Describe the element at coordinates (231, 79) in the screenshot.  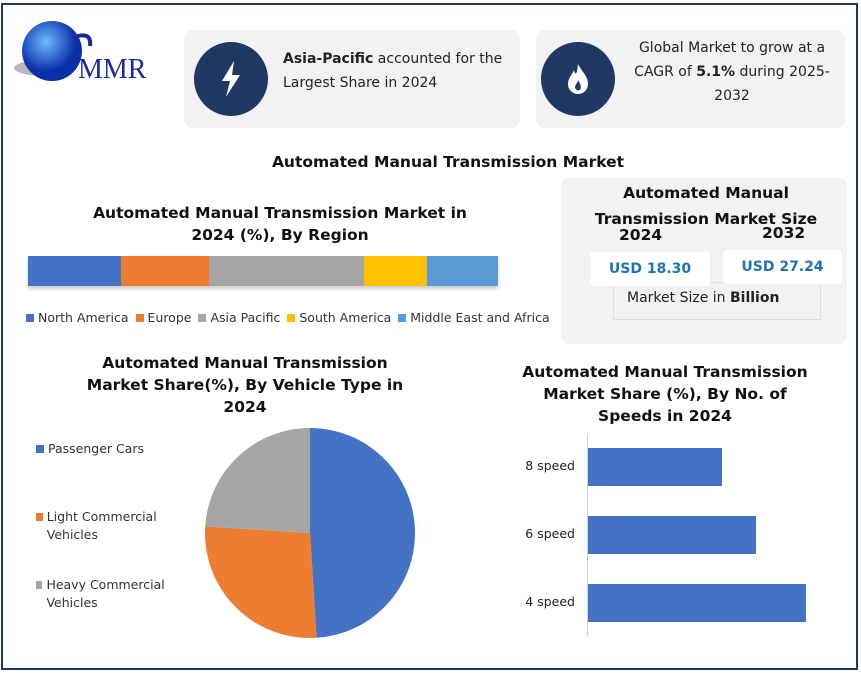
I see `lightning-icon` at that location.